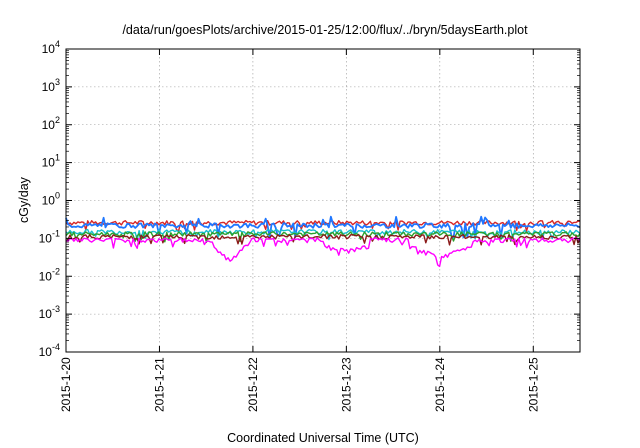  Describe the element at coordinates (253, 384) in the screenshot. I see `x-tick-label: 2015-1-22` at that location.